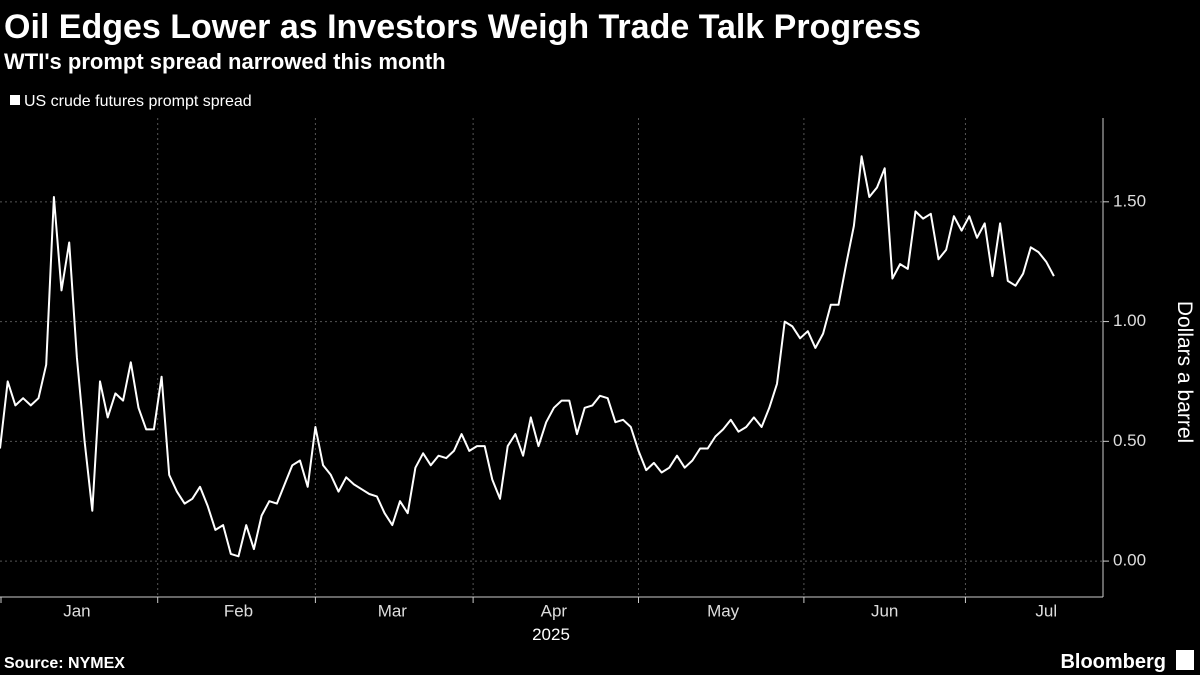 Image resolution: width=1200 pixels, height=675 pixels. What do you see at coordinates (551, 634) in the screenshot?
I see `x-axis-label: 2025` at bounding box center [551, 634].